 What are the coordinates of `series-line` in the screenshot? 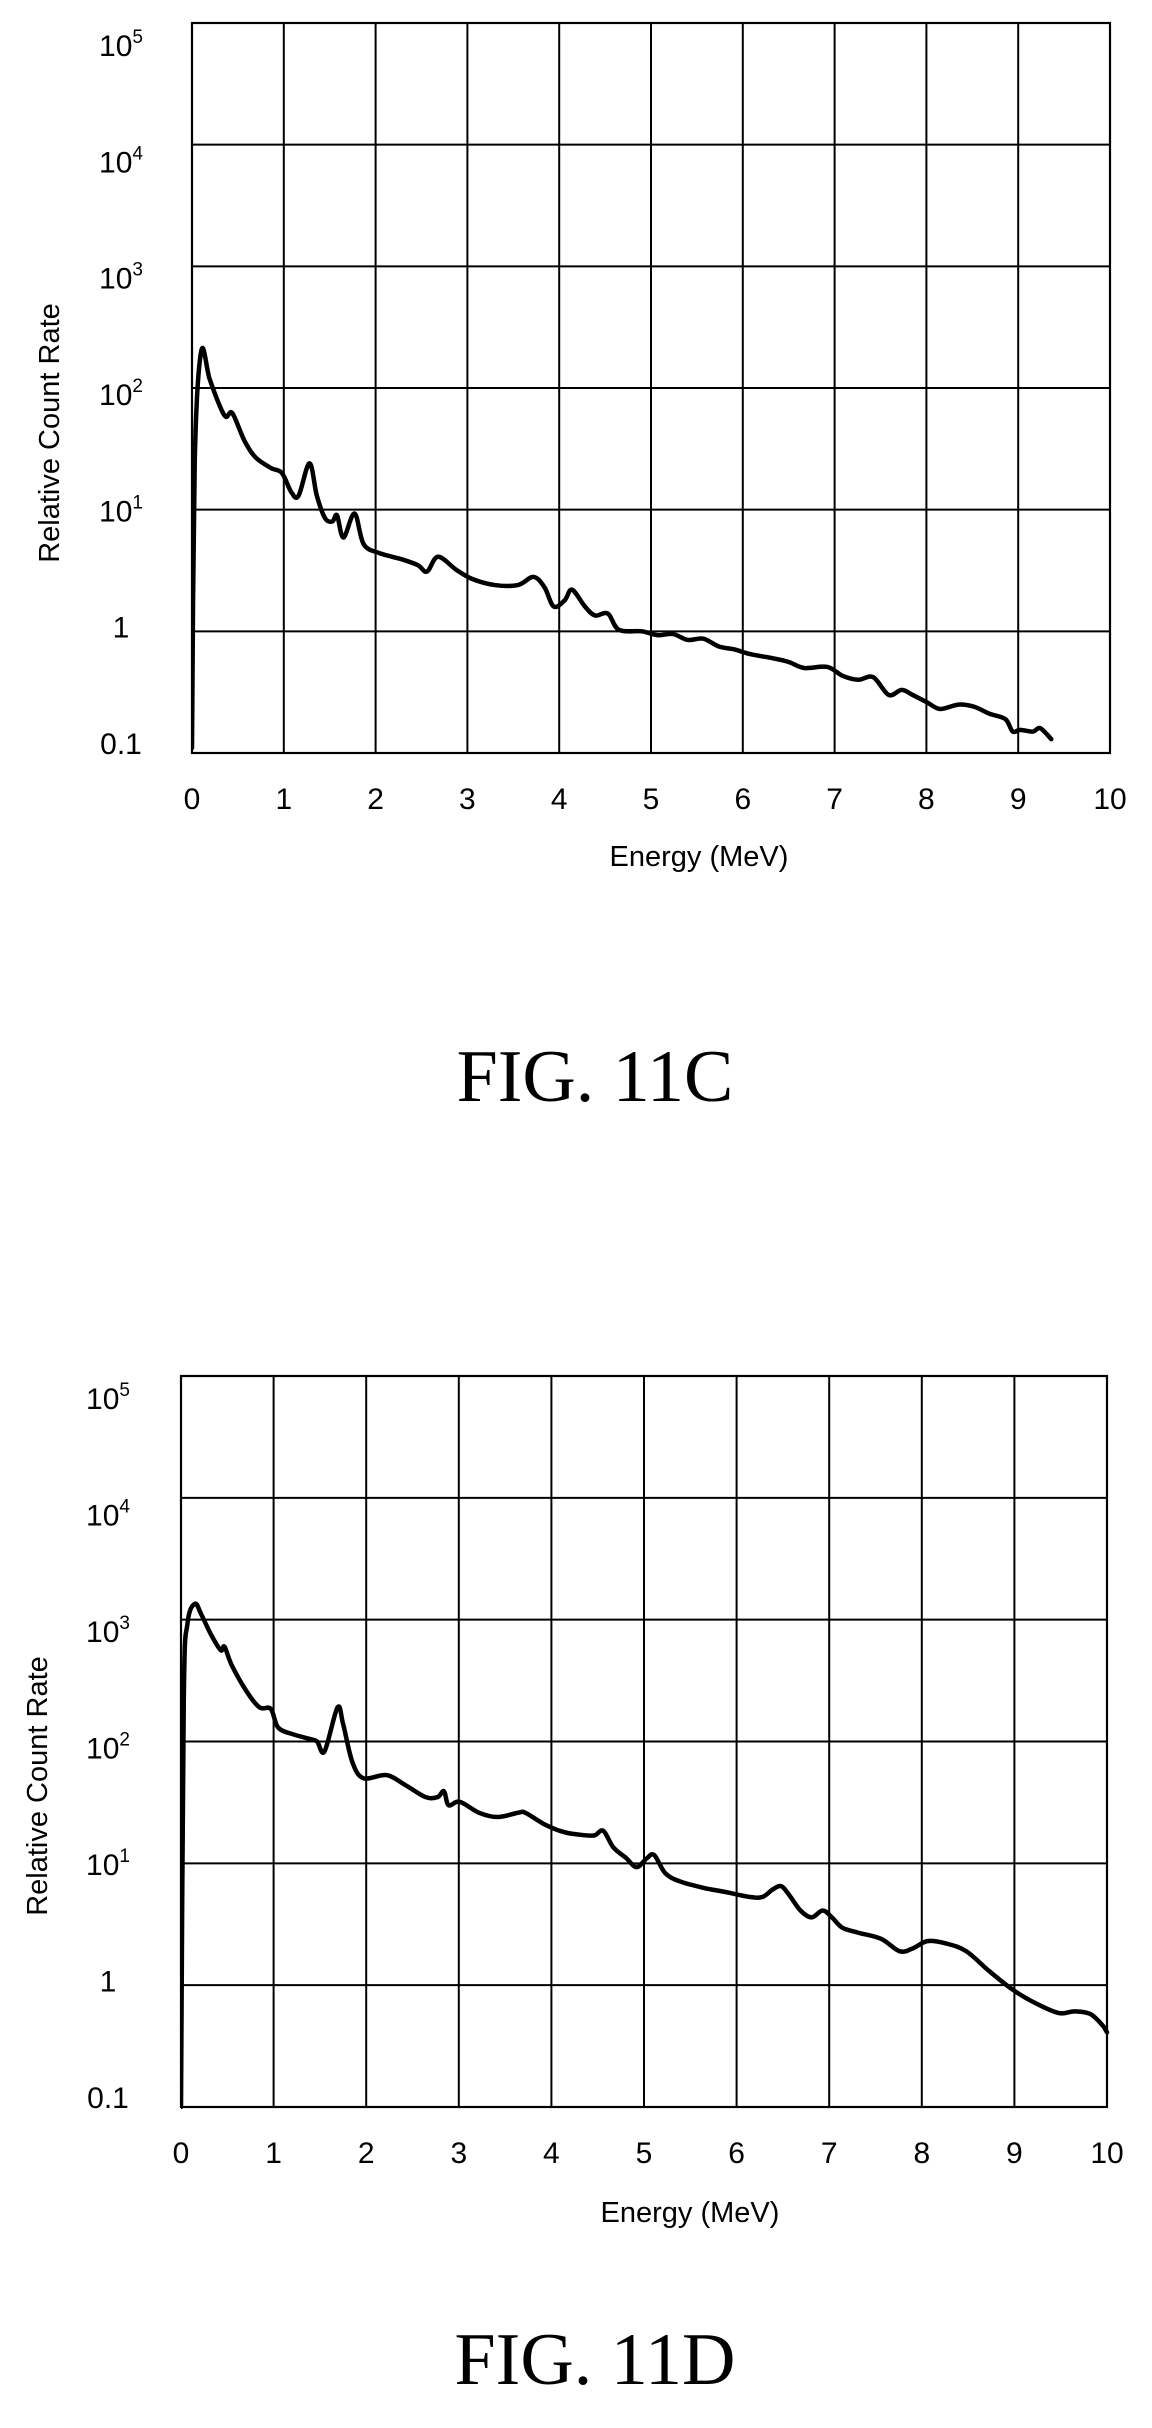 It's located at (623, 548).